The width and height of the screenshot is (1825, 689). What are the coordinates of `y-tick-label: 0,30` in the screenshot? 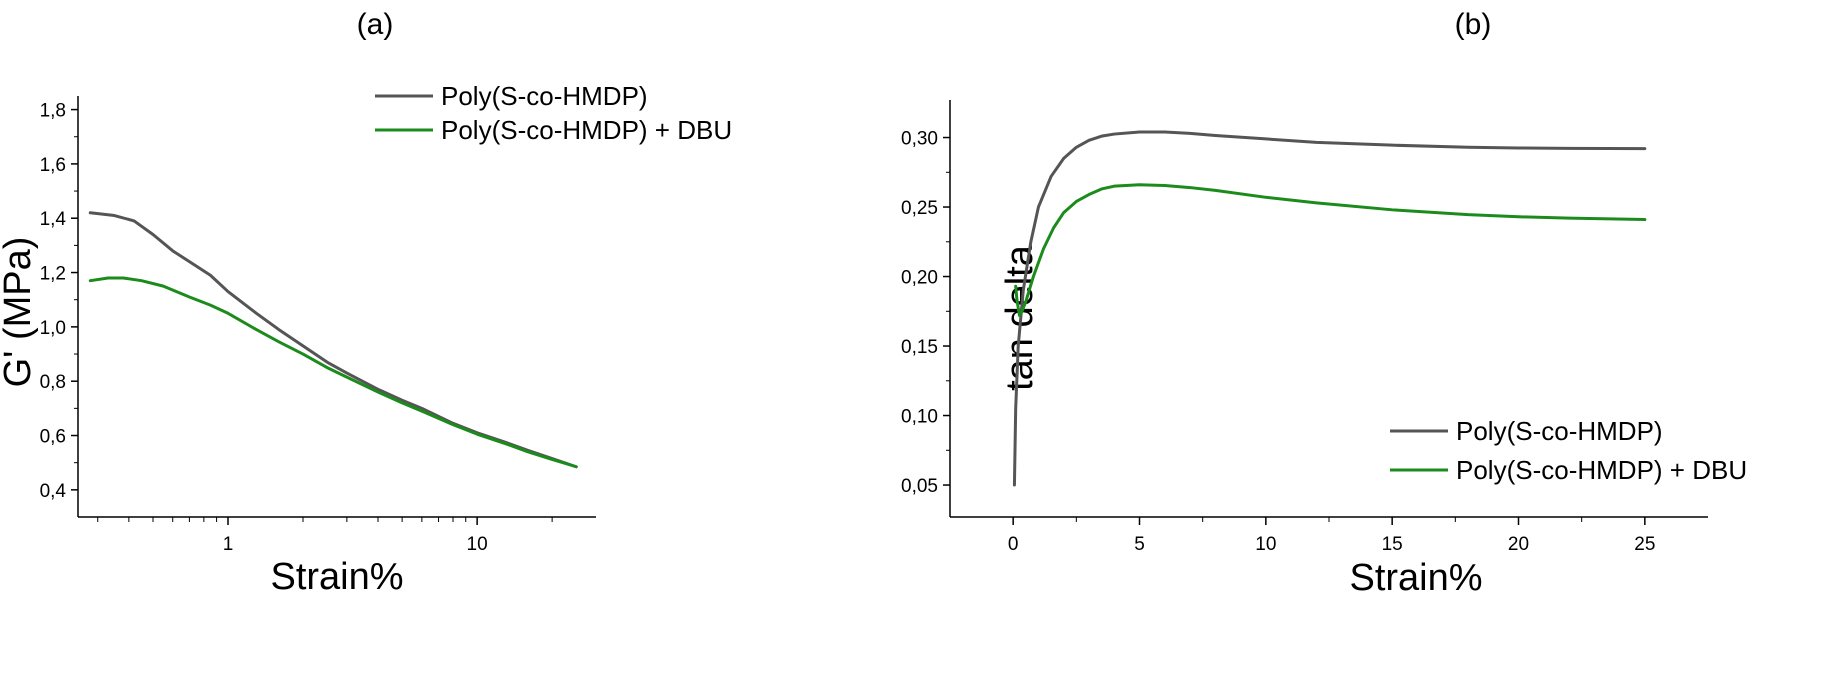 It's located at (919, 139).